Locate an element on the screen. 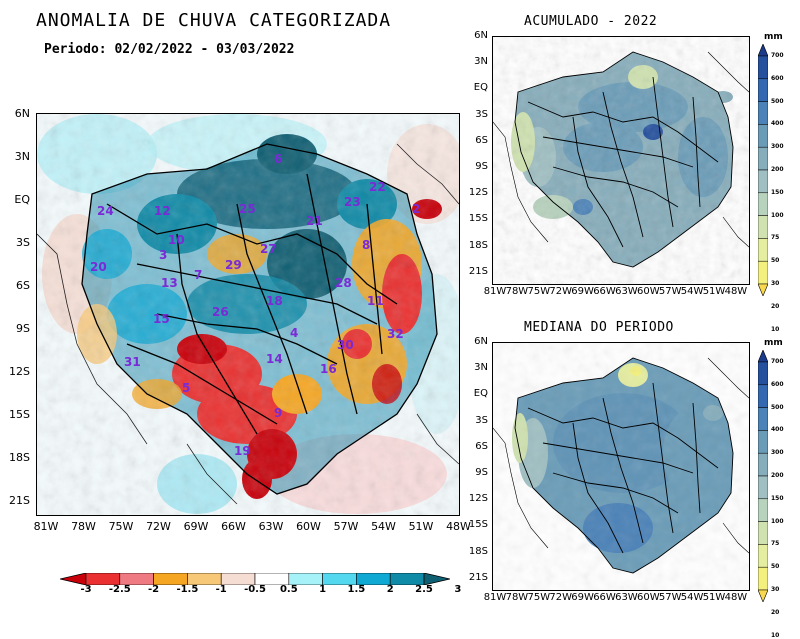 The height and width of the screenshot is (639, 800). main-lat-label: 3N is located at coordinates (22, 156).